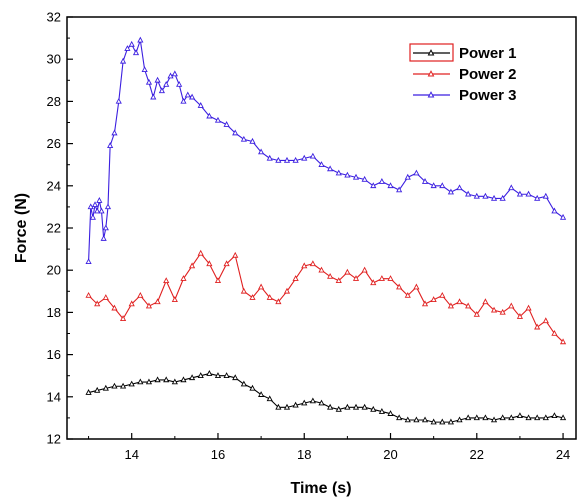 This screenshot has height=502, width=579. Describe the element at coordinates (54, 17) in the screenshot. I see `y-tick-label: 32` at that location.